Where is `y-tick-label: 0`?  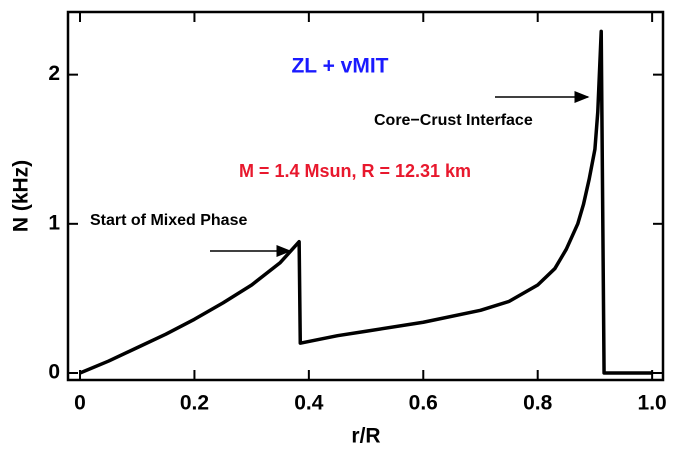
y-tick-label: 0 is located at coordinates (54, 372).